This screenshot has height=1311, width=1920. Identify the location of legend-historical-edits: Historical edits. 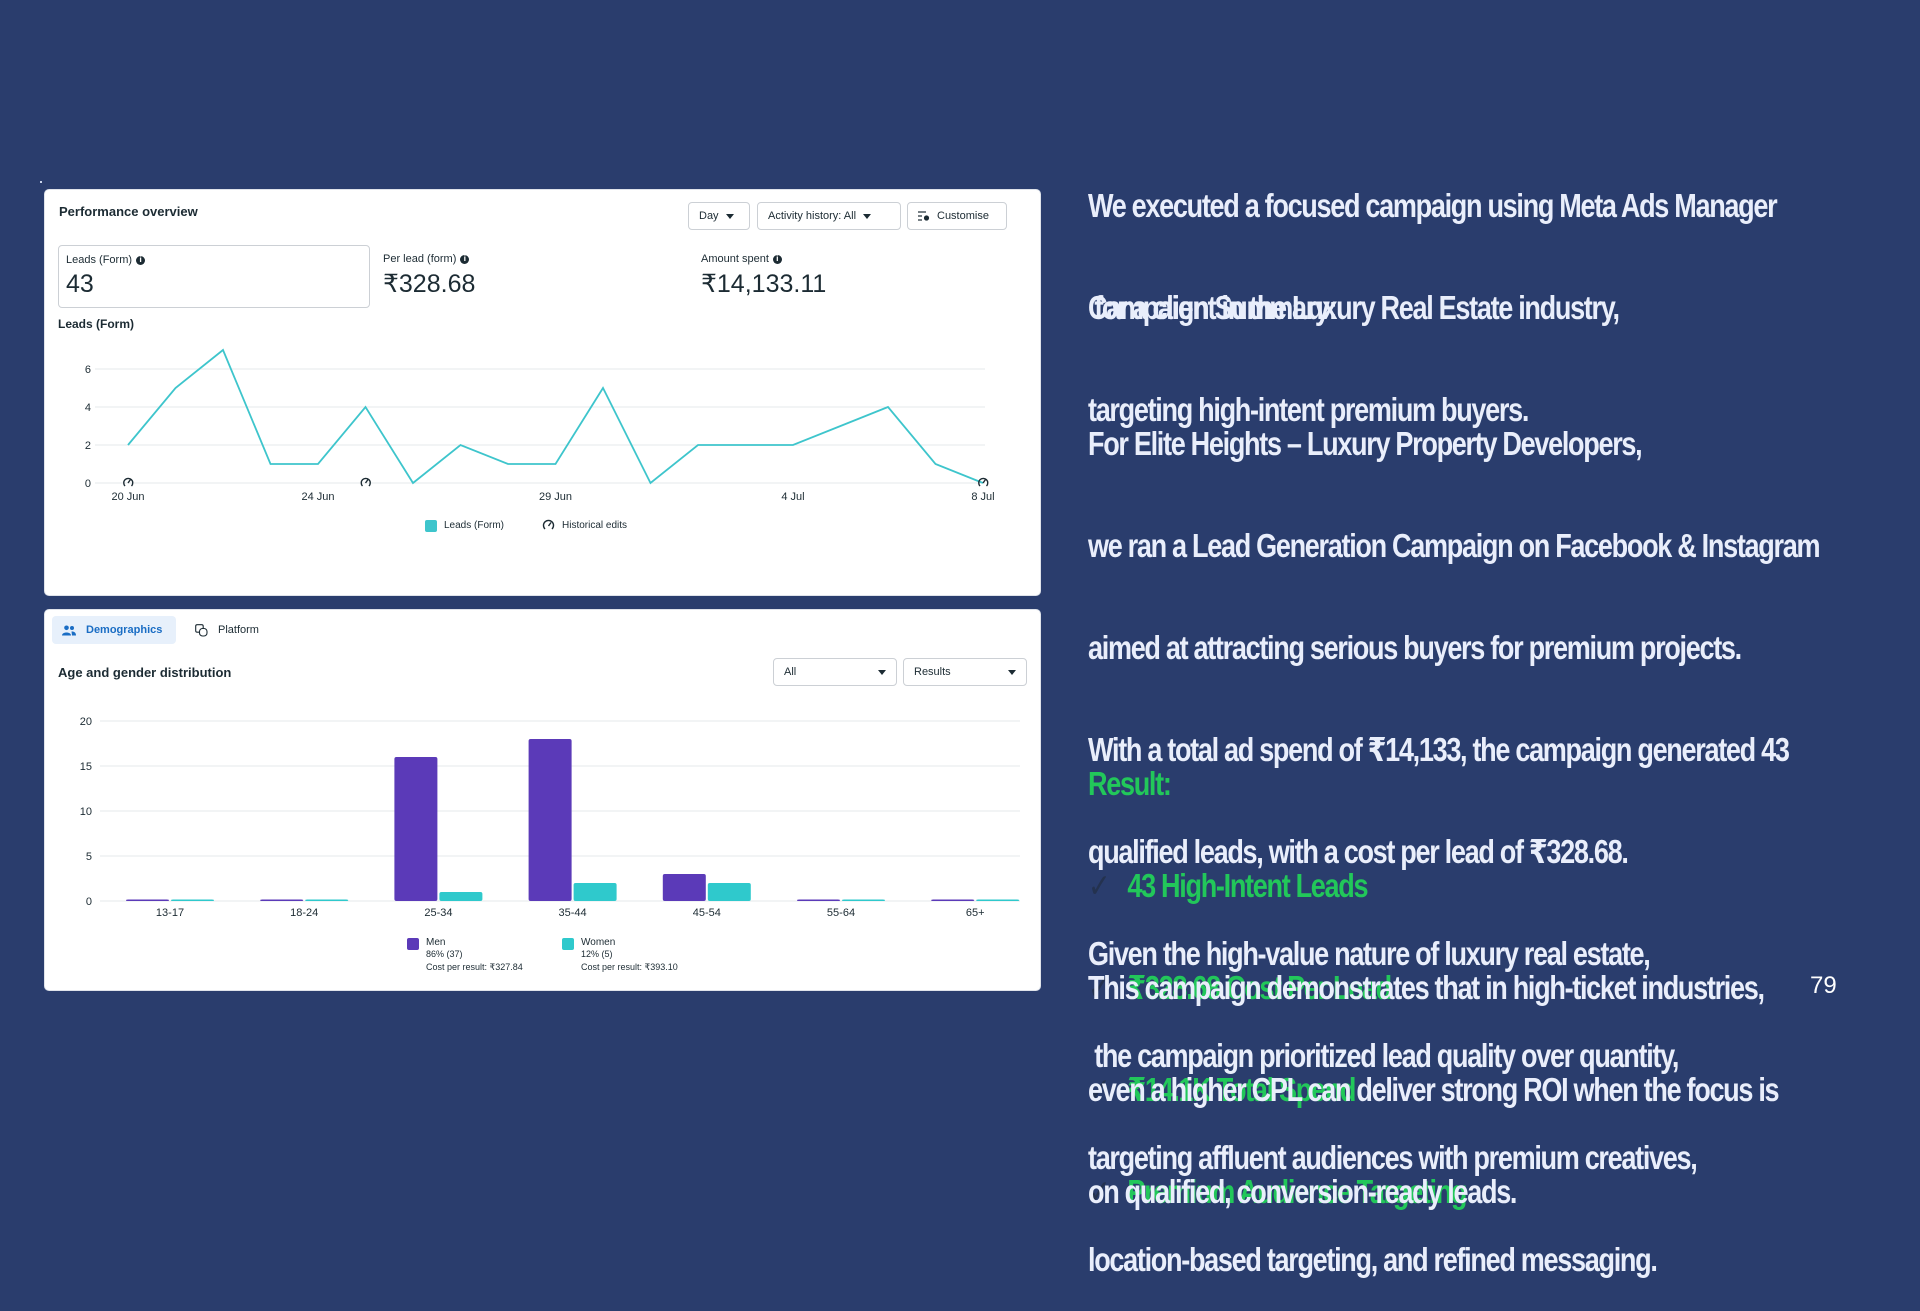
(584, 525).